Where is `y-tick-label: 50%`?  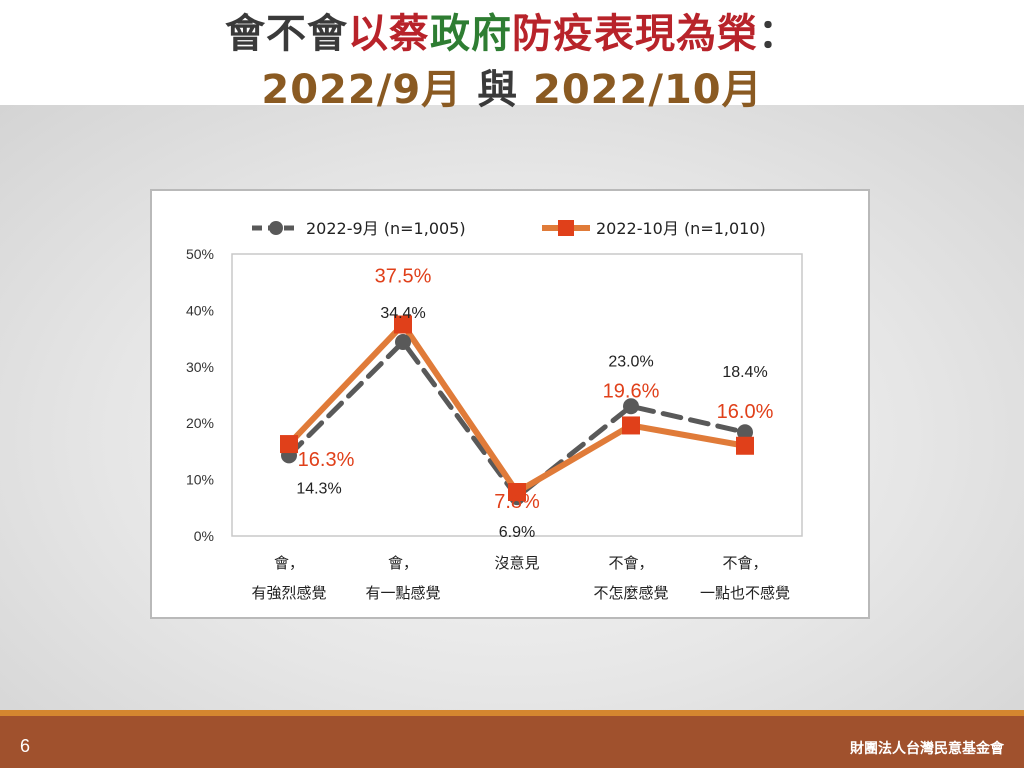
y-tick-label: 50% is located at coordinates (200, 254).